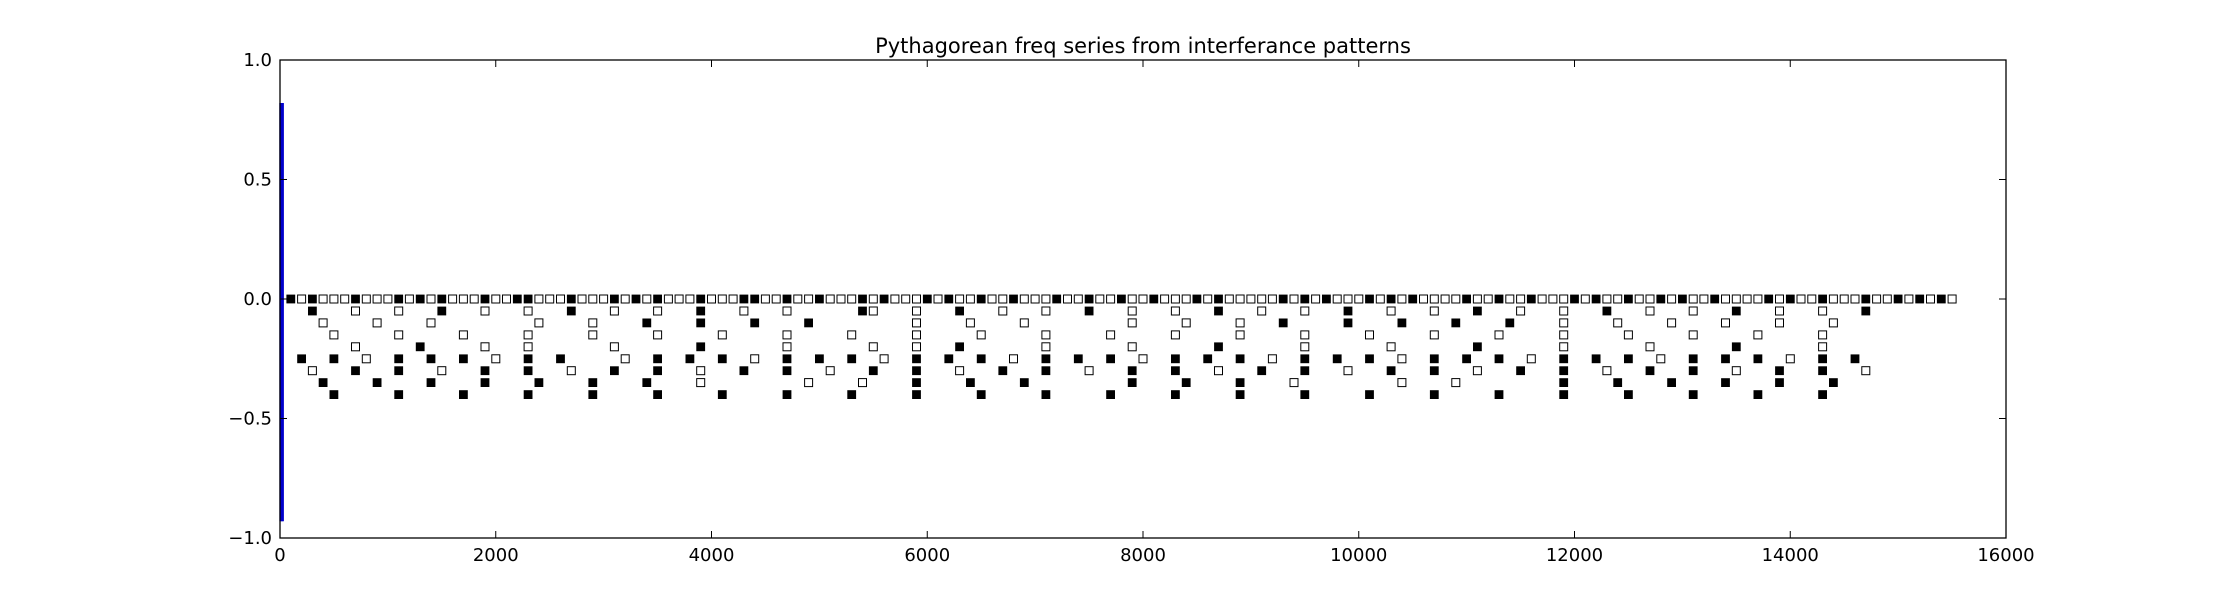  I want to click on x-tick-label: 0, so click(279, 555).